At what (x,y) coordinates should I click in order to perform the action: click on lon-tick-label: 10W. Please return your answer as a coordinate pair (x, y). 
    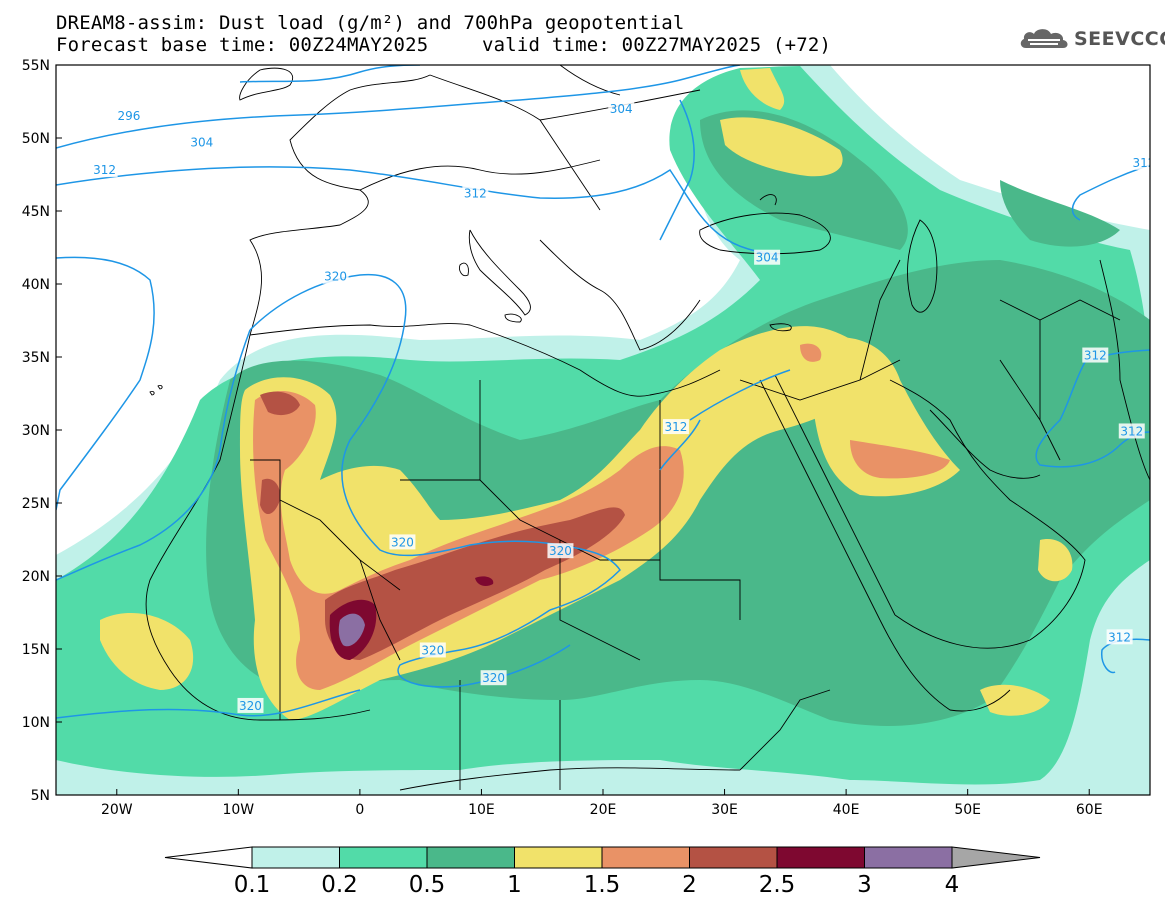
    Looking at the image, I should click on (238, 810).